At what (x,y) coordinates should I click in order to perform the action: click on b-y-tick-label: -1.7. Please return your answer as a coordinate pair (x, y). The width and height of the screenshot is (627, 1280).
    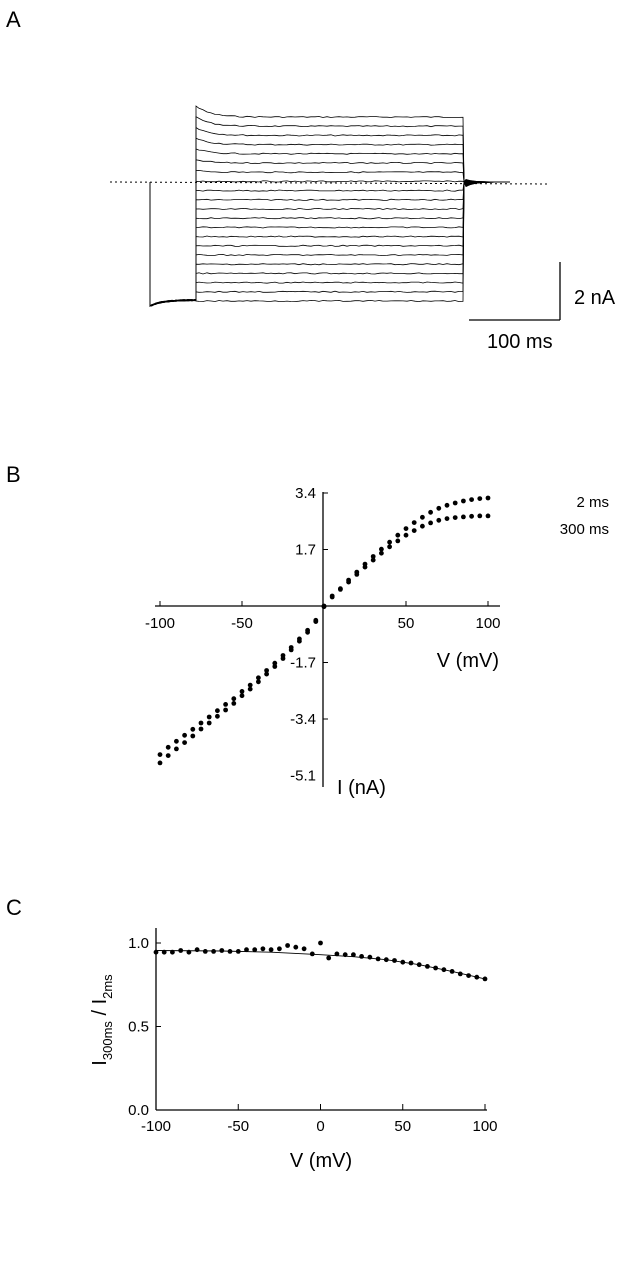
    Looking at the image, I should click on (303, 663).